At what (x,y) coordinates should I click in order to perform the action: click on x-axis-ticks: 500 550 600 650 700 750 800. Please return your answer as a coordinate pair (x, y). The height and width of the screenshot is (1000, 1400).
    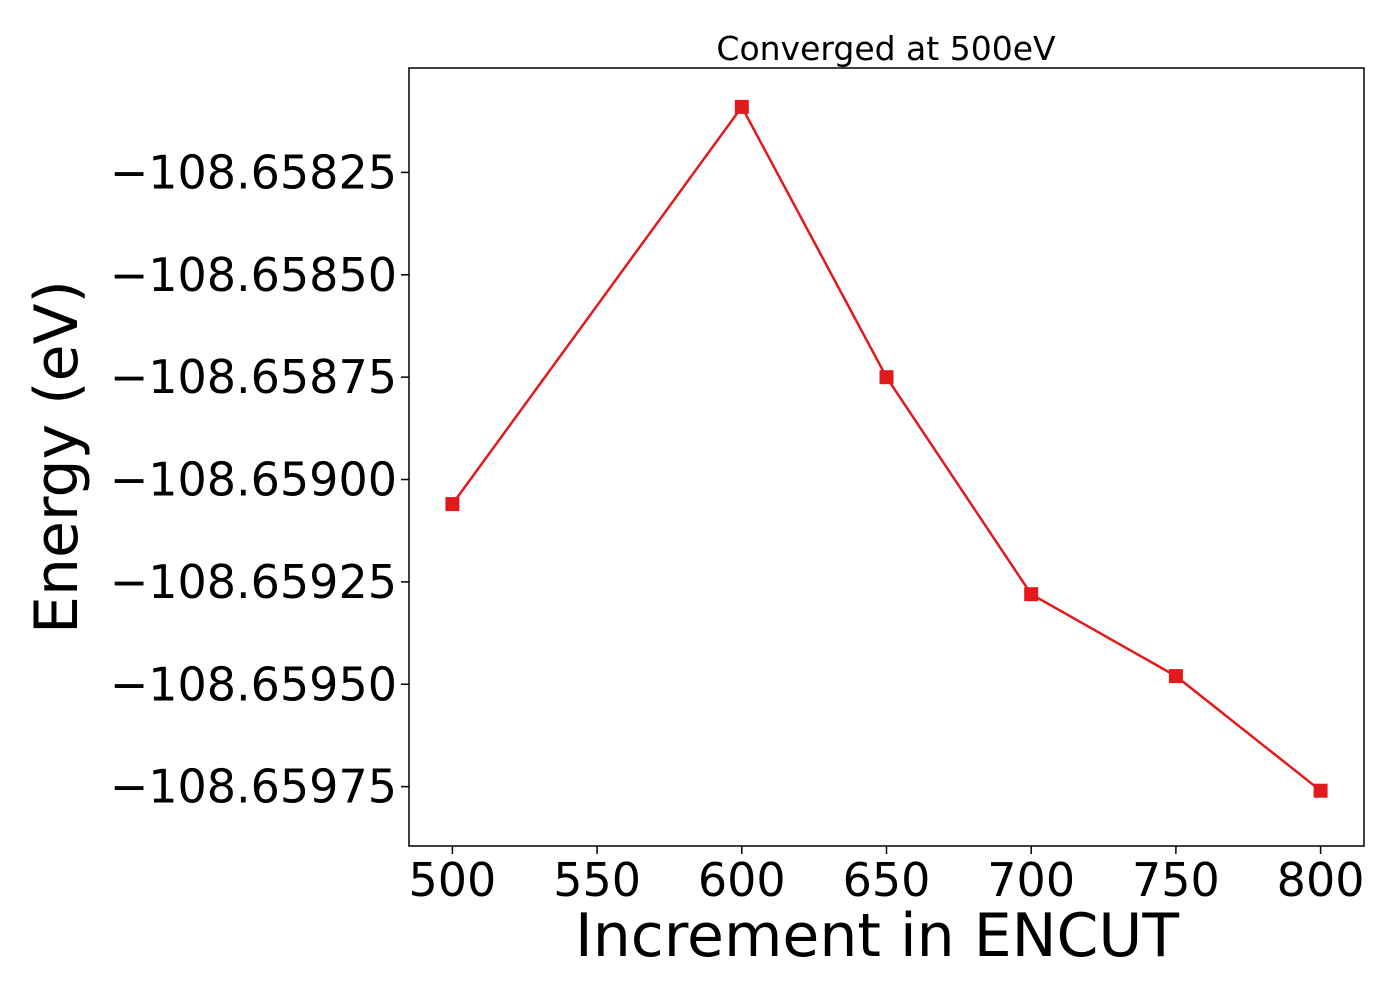
    Looking at the image, I should click on (887, 876).